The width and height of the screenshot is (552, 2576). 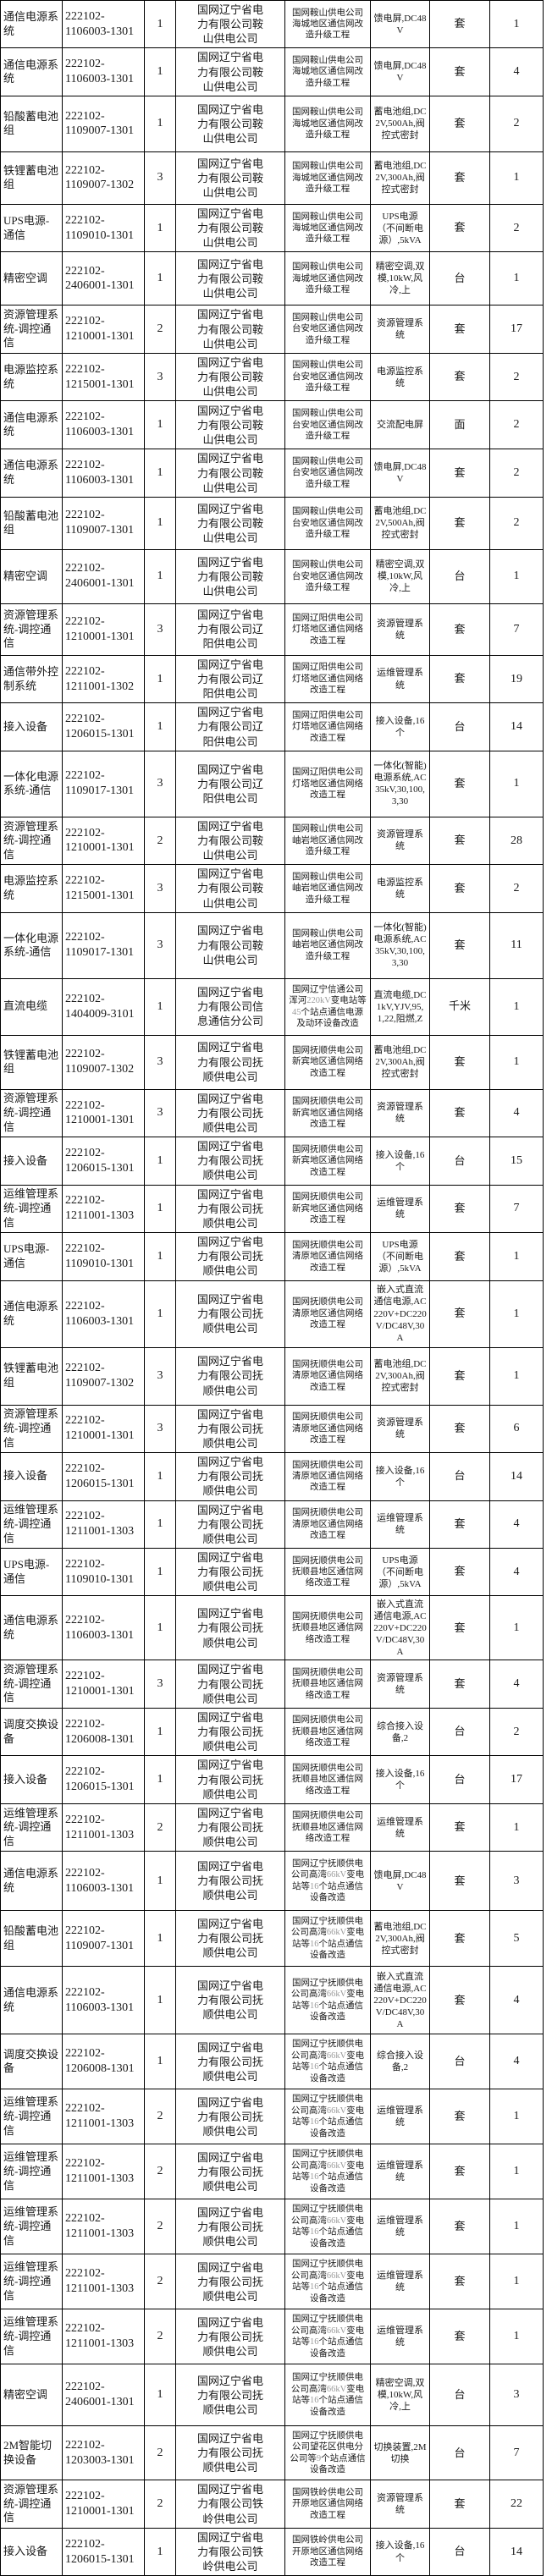 What do you see at coordinates (100, 1006) in the screenshot?
I see `cell-material-code-text: 222102-1404009-3101` at bounding box center [100, 1006].